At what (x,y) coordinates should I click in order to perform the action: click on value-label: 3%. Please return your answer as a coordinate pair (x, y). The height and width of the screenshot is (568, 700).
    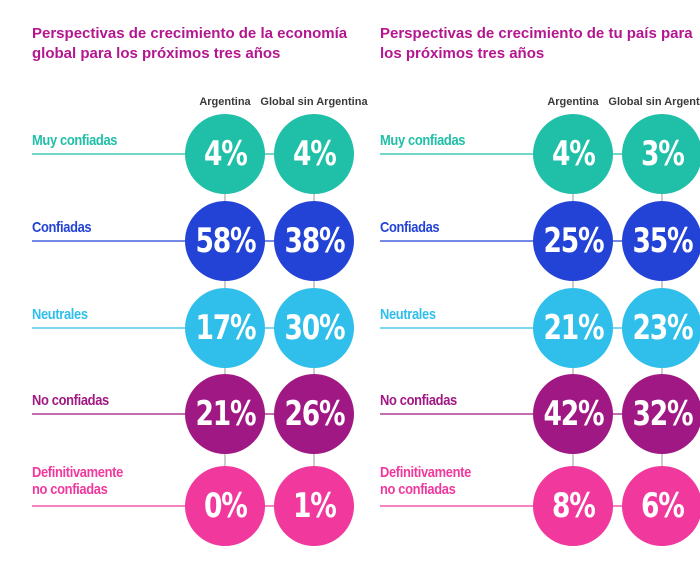
    Looking at the image, I should click on (662, 154).